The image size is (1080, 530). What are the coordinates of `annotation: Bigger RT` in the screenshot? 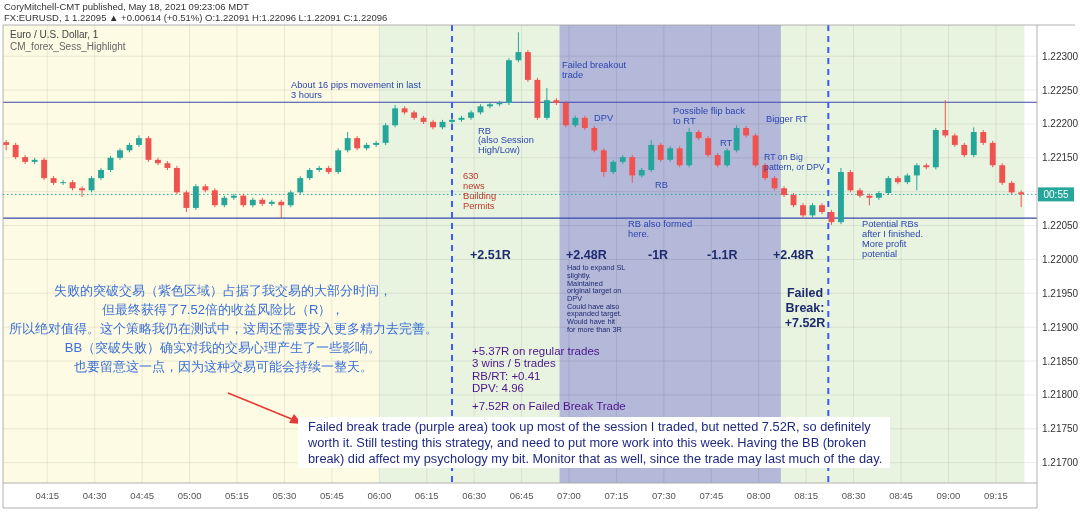 It's located at (787, 118).